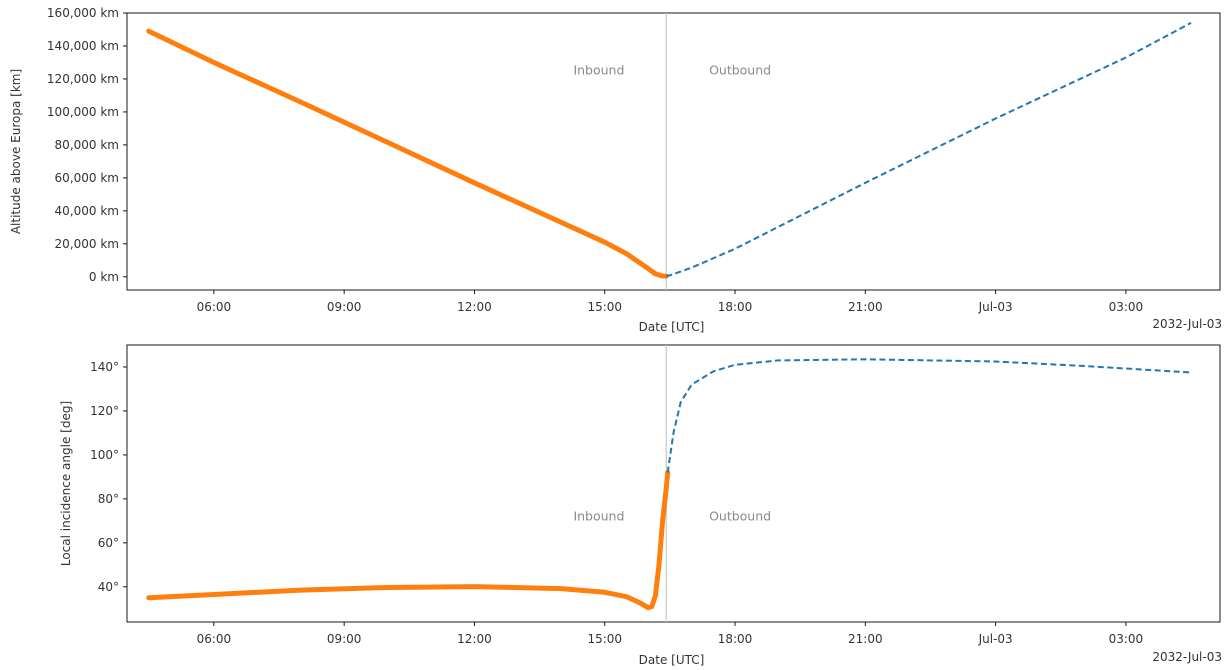 Image resolution: width=1230 pixels, height=670 pixels. What do you see at coordinates (83, 79) in the screenshot?
I see `y-tick-label: 120,000 km` at bounding box center [83, 79].